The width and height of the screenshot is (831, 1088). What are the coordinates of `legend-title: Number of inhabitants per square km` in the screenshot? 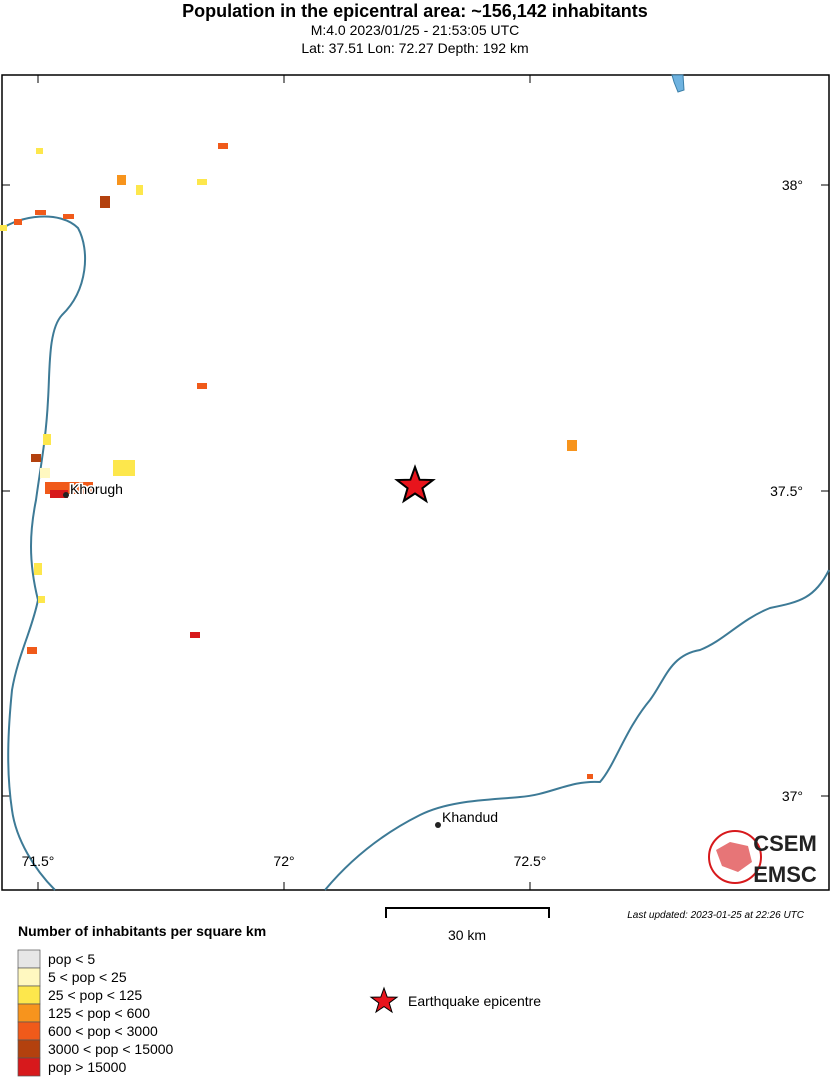 It's located at (142, 931).